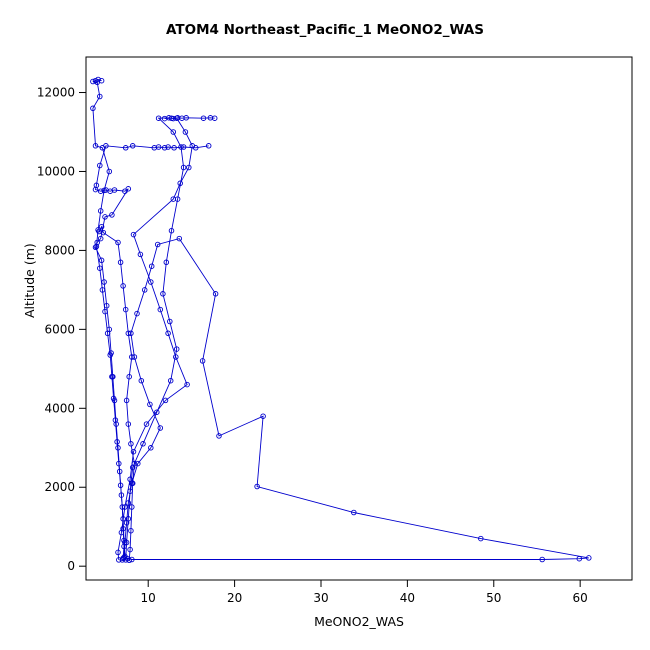 The image size is (650, 650). I want to click on x-tick-label: 40, so click(407, 598).